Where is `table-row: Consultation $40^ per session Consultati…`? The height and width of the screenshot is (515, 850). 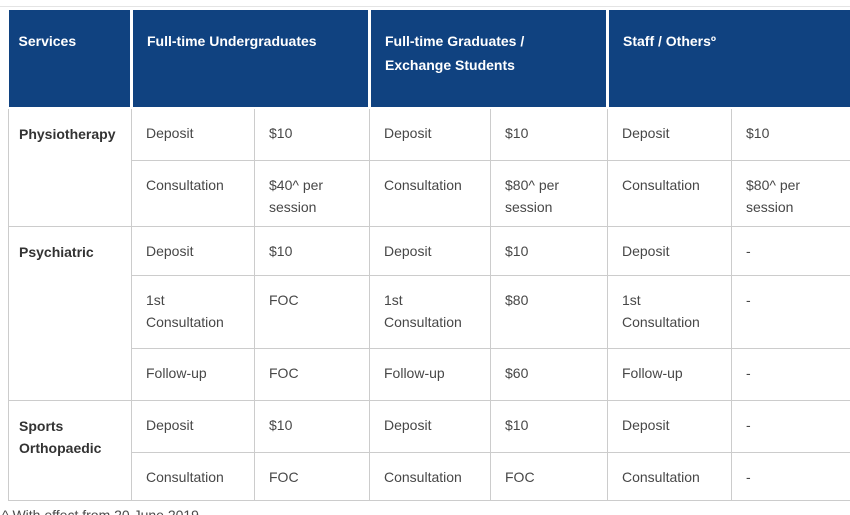
table-row: Consultation $40^ per session Consultati… is located at coordinates (429, 193).